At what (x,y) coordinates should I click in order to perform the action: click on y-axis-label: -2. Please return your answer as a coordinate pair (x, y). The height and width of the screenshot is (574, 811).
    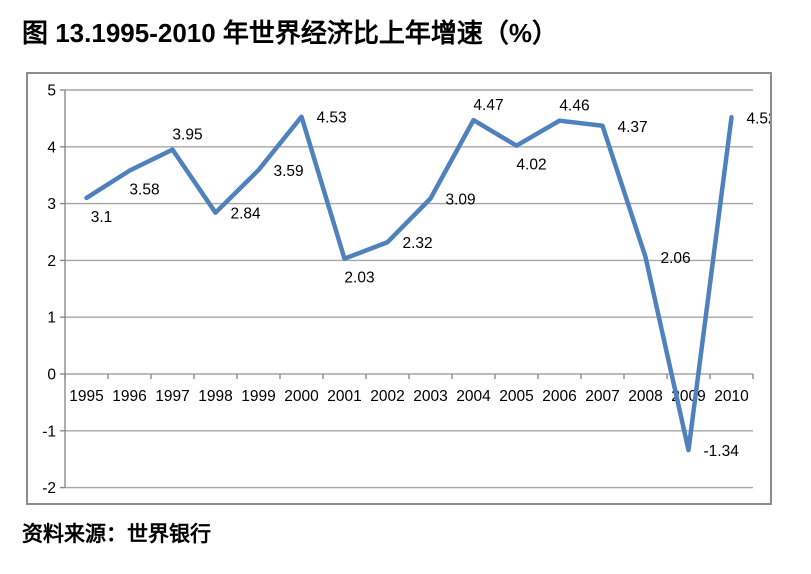
    Looking at the image, I should click on (49, 488).